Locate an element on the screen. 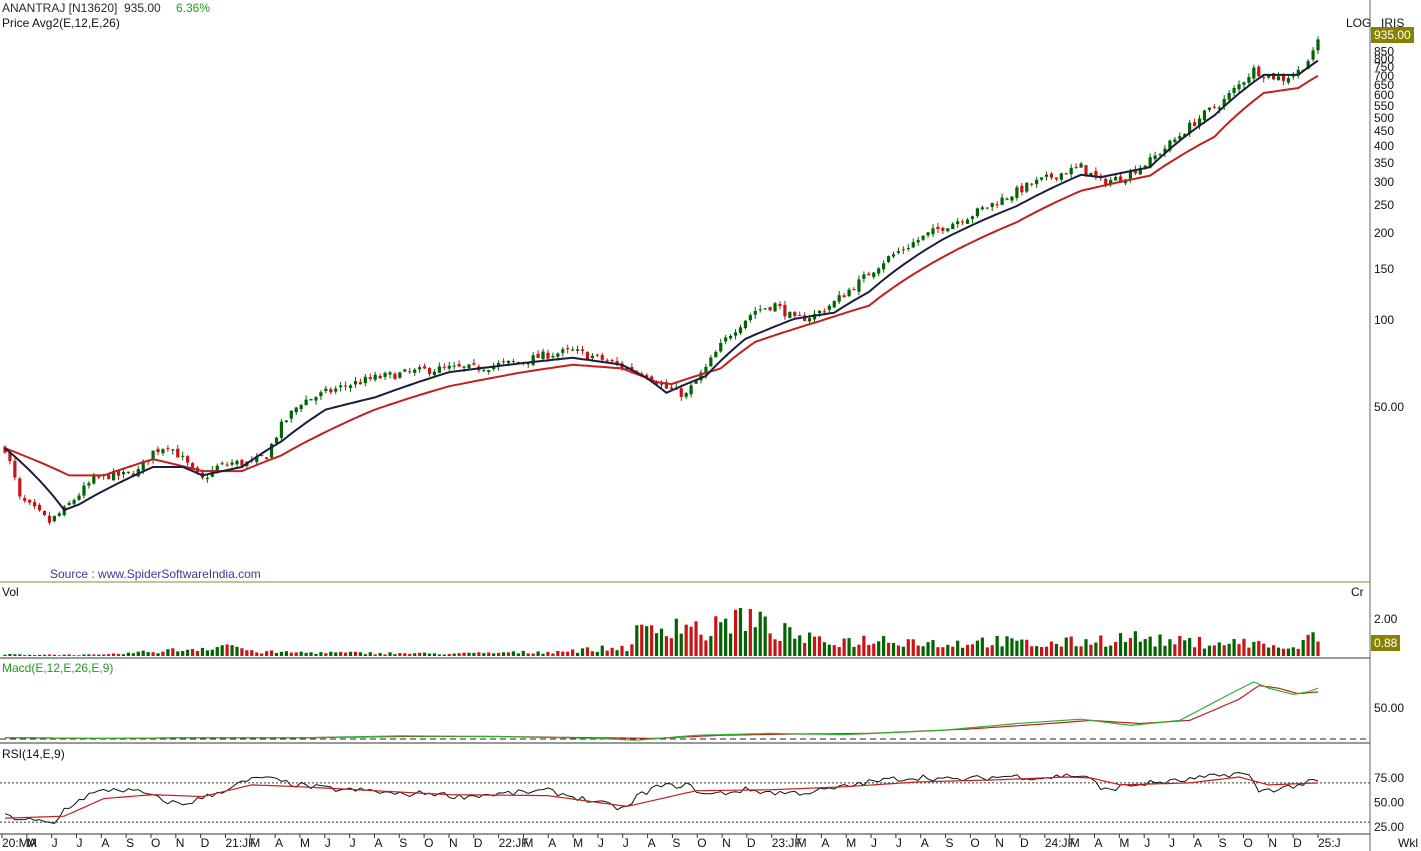 This screenshot has width=1421, height=851. x-tick-label: A is located at coordinates (925, 843).